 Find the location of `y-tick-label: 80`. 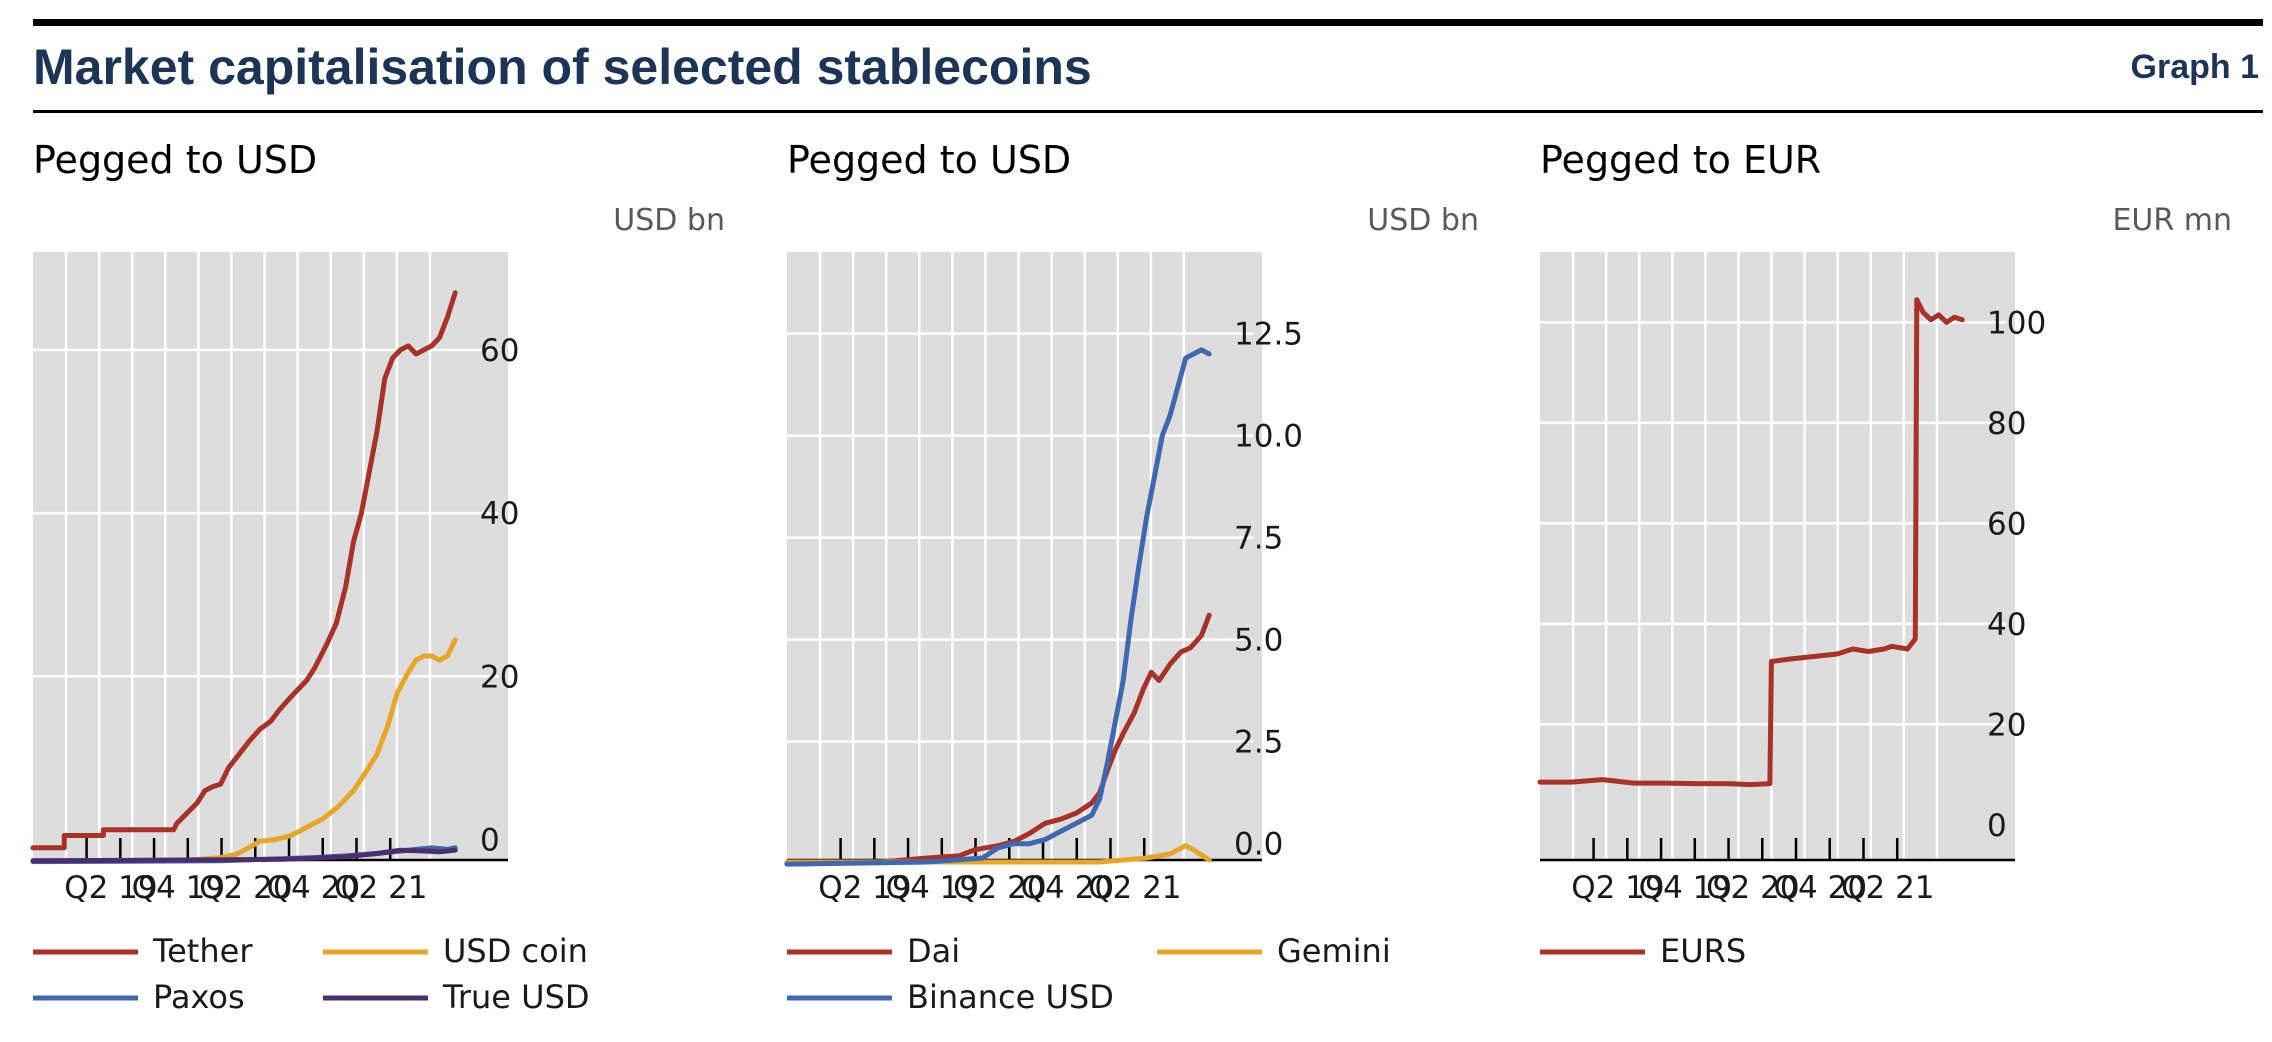

y-tick-label: 80 is located at coordinates (2006, 424).